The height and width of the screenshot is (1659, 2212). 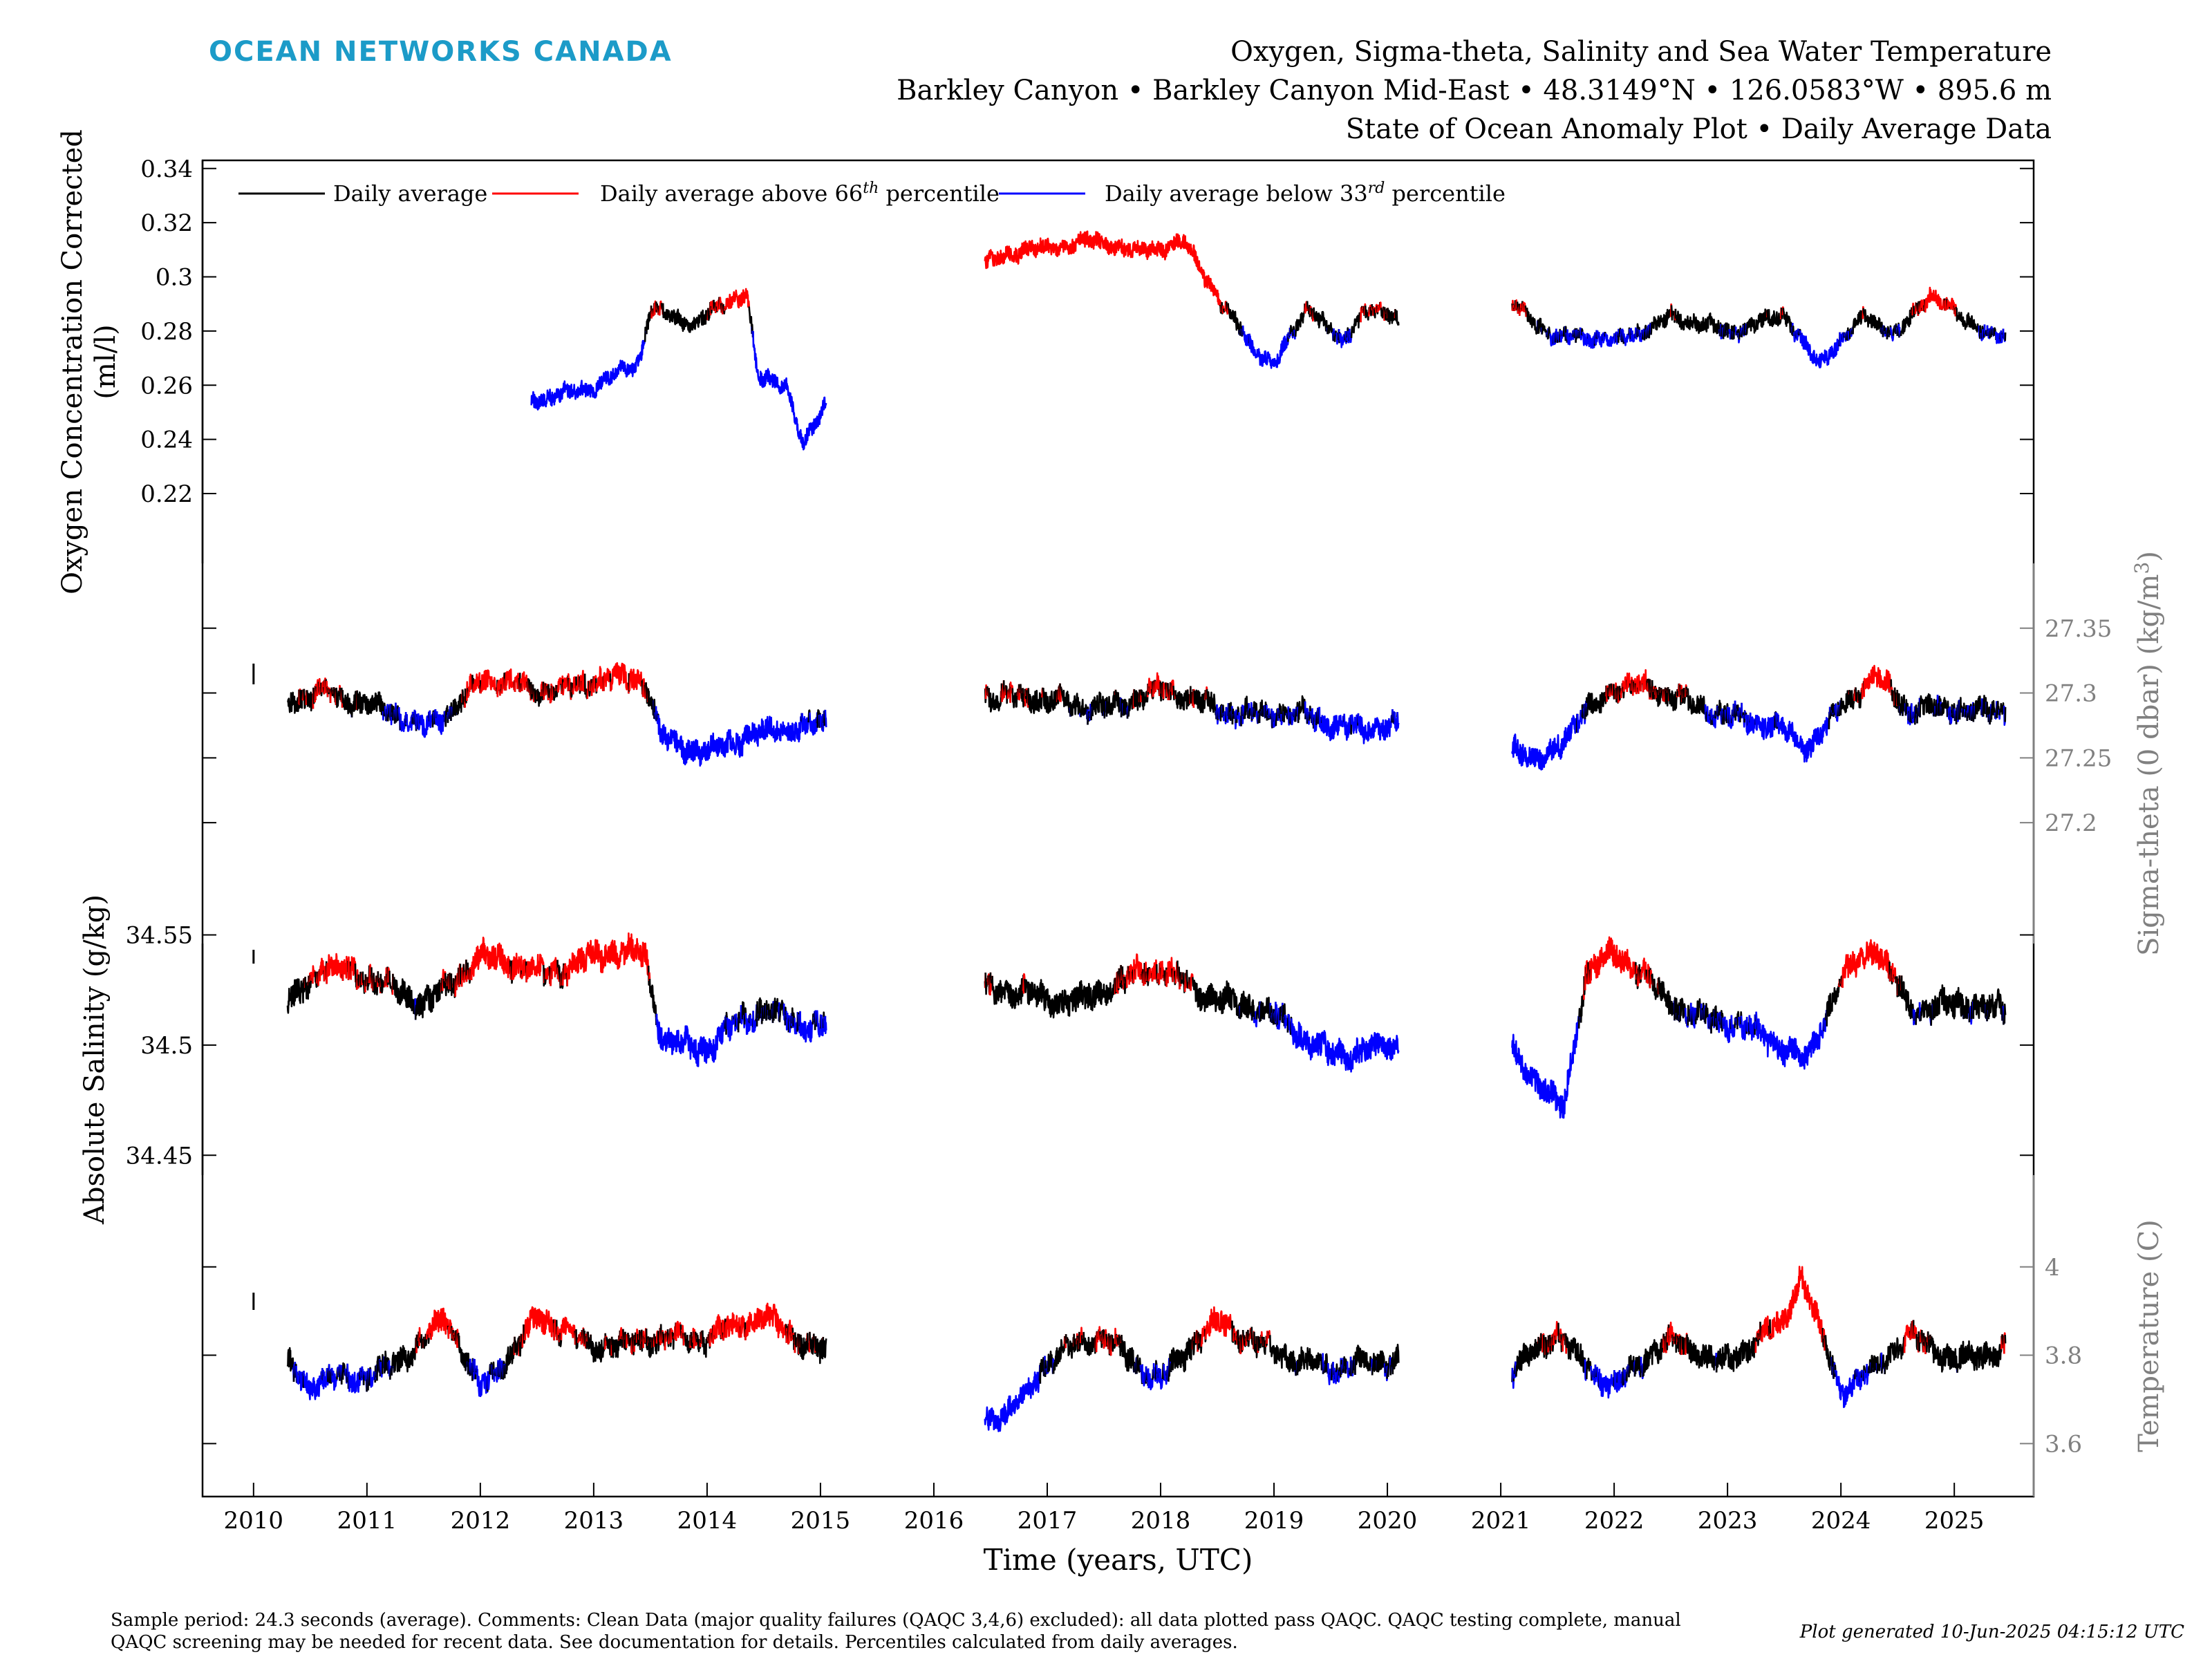 What do you see at coordinates (707, 1521) in the screenshot?
I see `x-tick-label: 2014` at bounding box center [707, 1521].